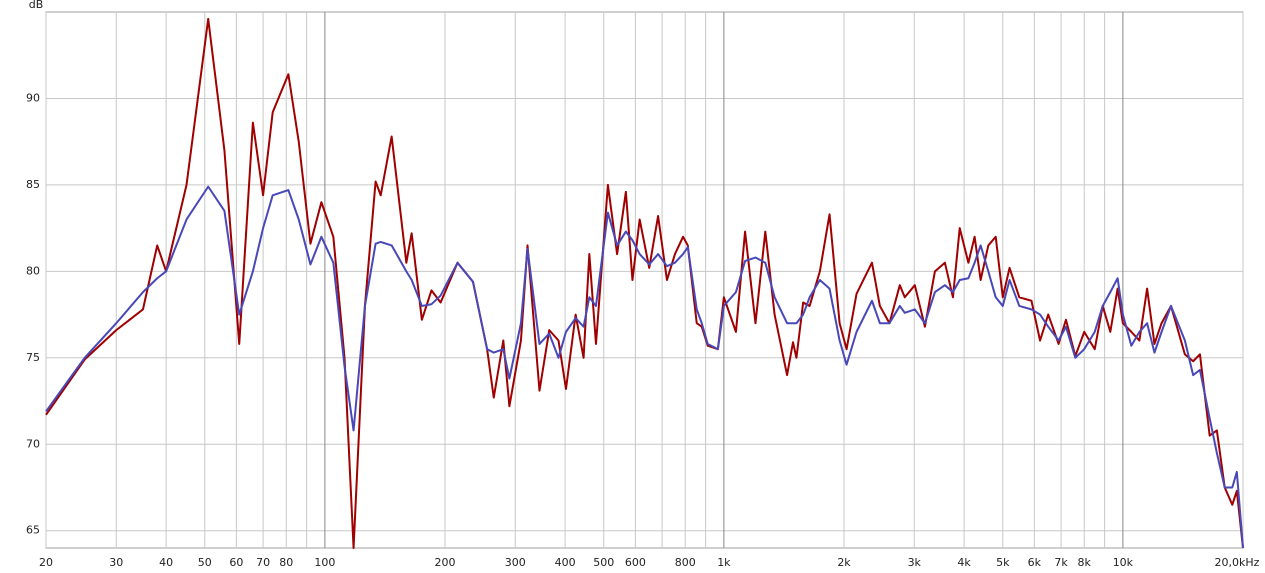 This screenshot has height=573, width=1265. Describe the element at coordinates (166, 562) in the screenshot. I see `x-tick-label: 40` at that location.